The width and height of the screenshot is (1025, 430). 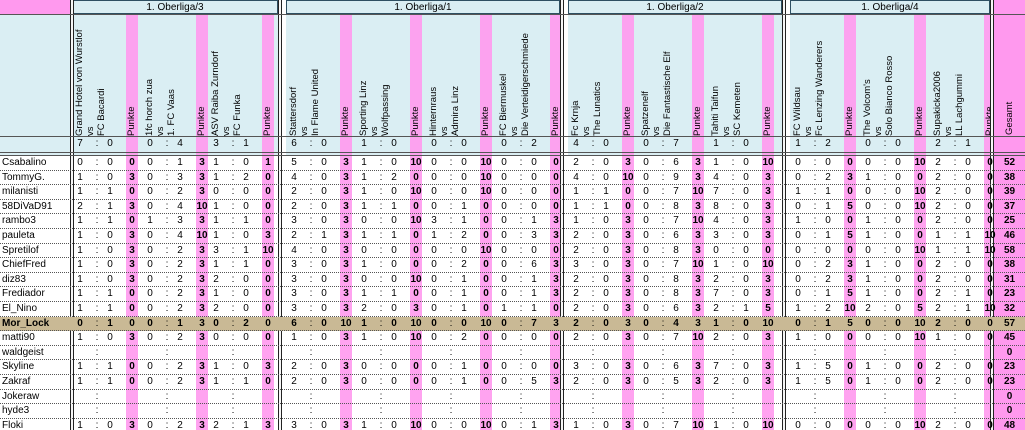 I want to click on player-name: ChiefFred, so click(x=24, y=265).